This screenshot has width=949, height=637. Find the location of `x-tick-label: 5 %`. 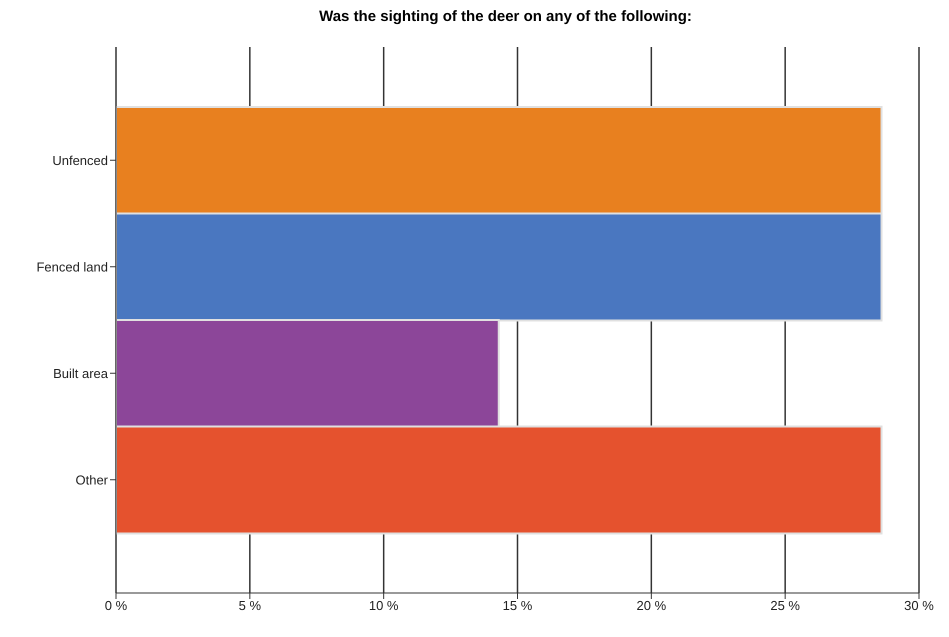

x-tick-label: 5 % is located at coordinates (250, 606).